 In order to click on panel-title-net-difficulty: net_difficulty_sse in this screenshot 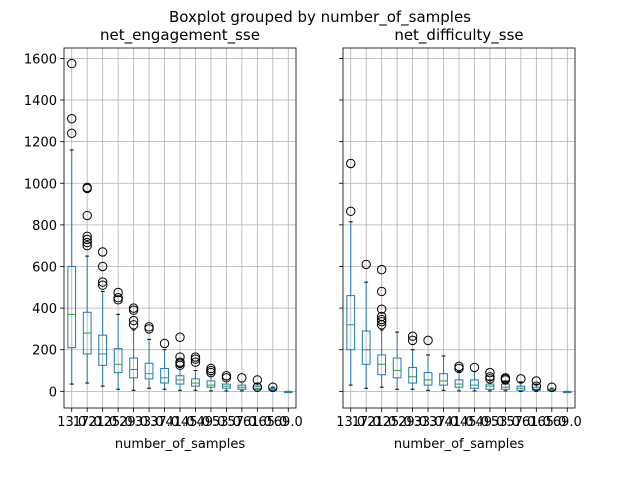, I will do `click(458, 35)`.